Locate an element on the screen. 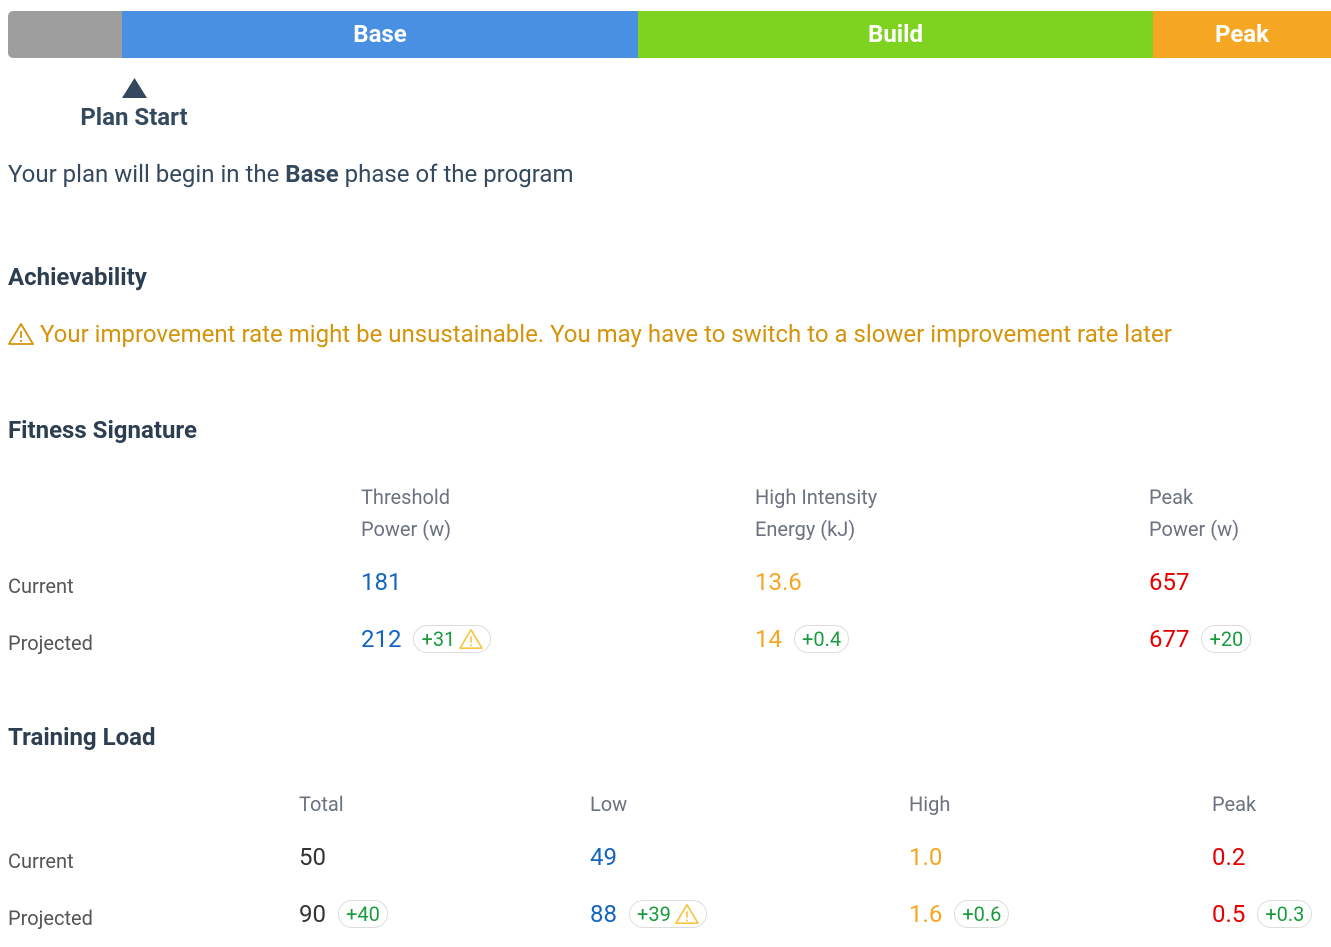 The image size is (1331, 947). intro-after: phase of the program is located at coordinates (456, 174).